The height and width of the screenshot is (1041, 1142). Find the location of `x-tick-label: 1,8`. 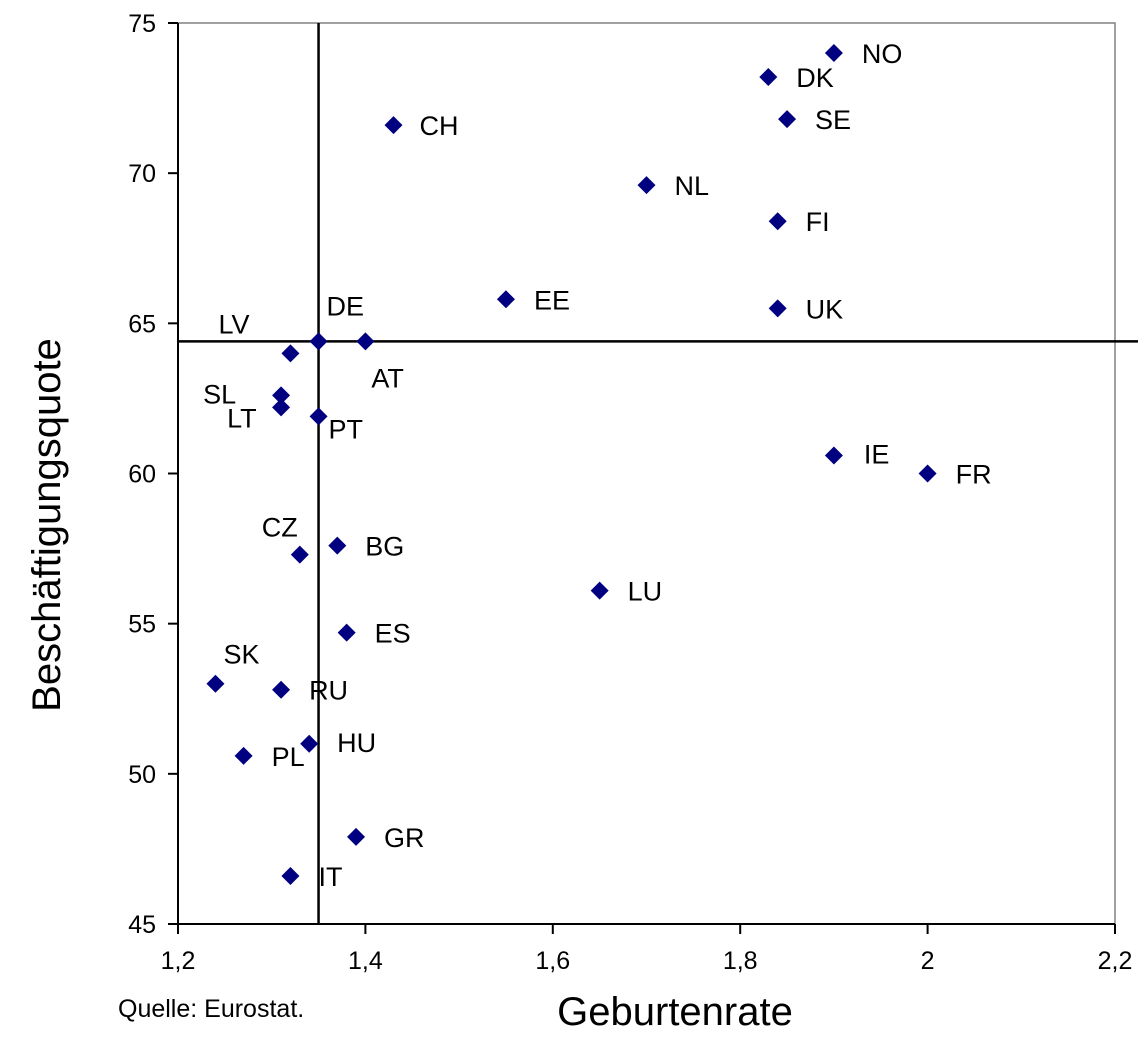

x-tick-label: 1,8 is located at coordinates (740, 961).